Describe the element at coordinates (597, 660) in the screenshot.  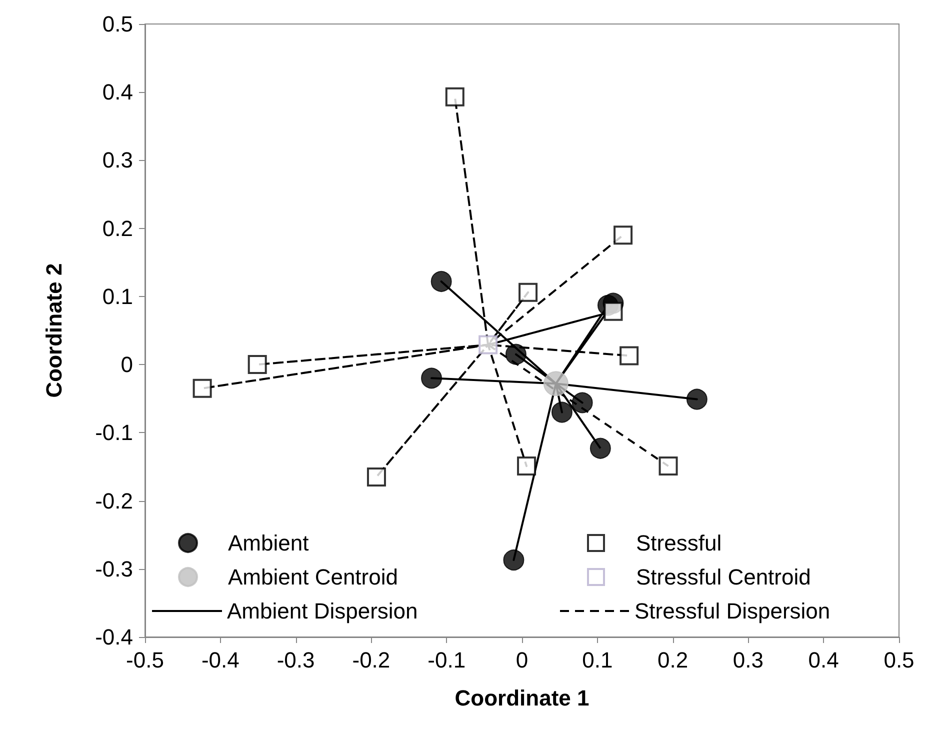
I see `x-tick-label: 0.1` at that location.